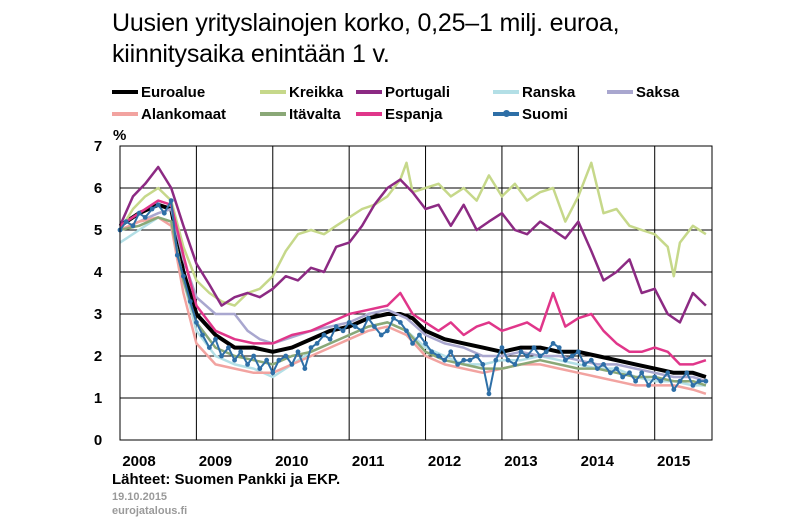 This screenshot has height=523, width=800. What do you see at coordinates (215, 461) in the screenshot?
I see `x-tick-label: 2009` at bounding box center [215, 461].